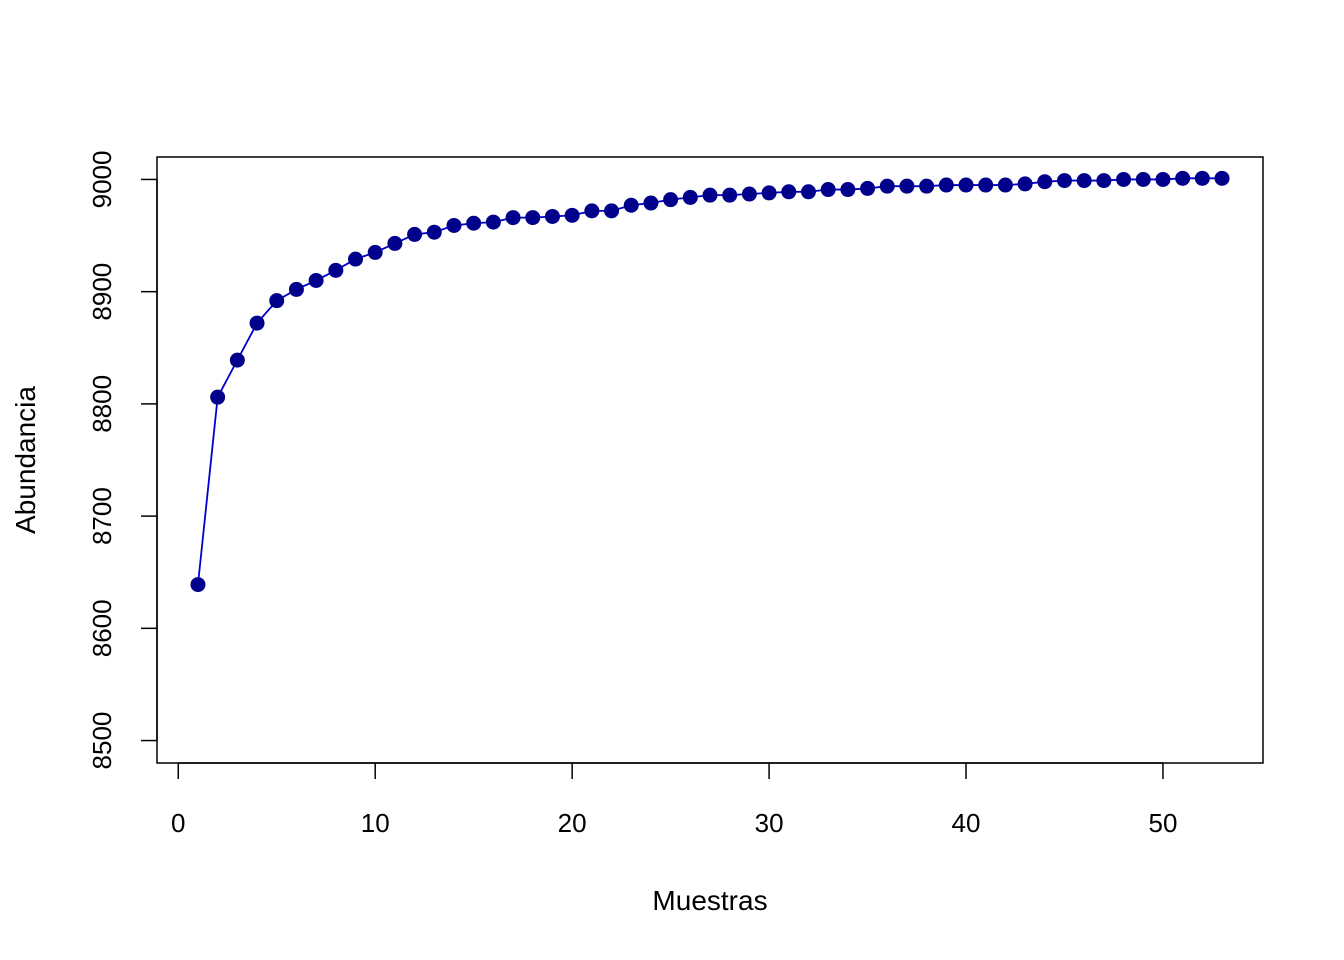 This screenshot has height=960, width=1344. I want to click on y-tick-label: 8700, so click(102, 516).